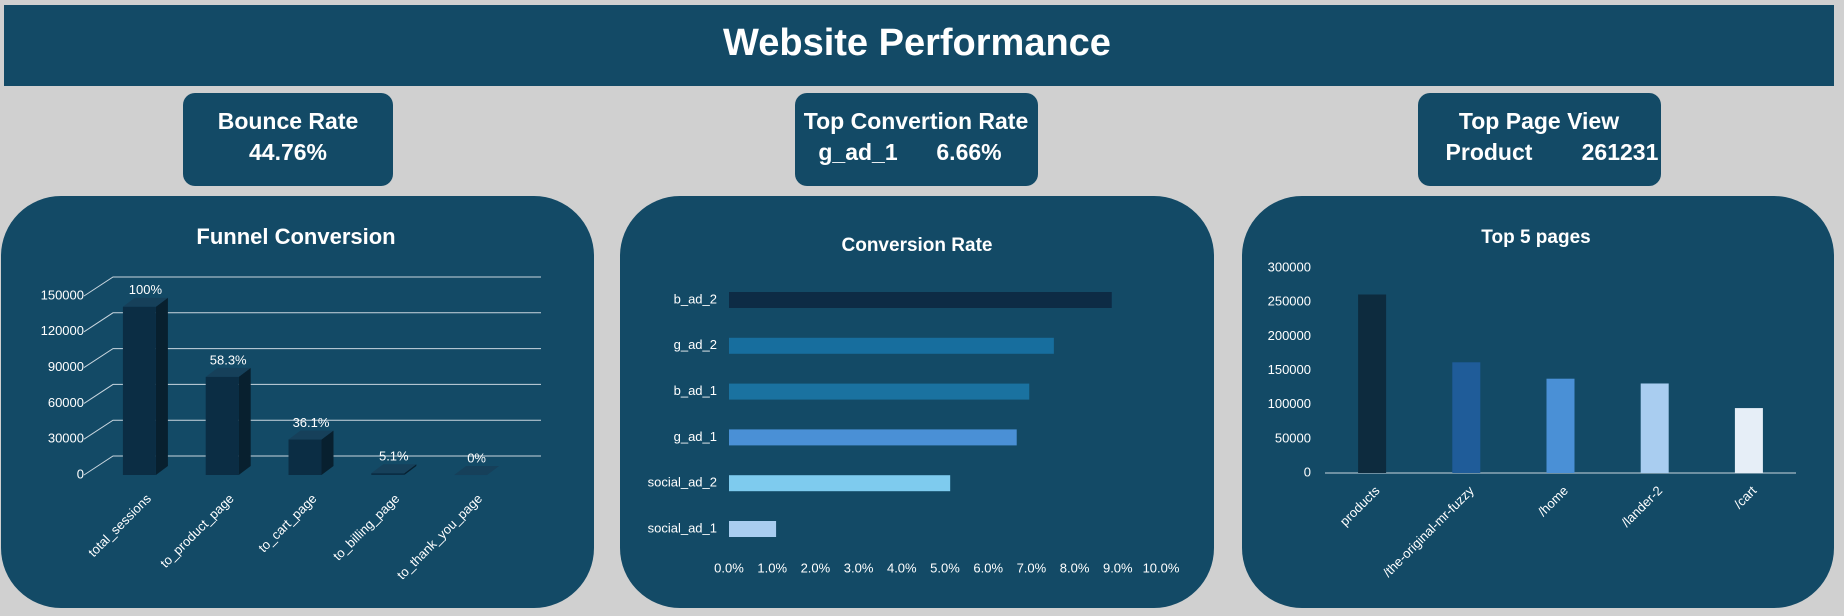 The height and width of the screenshot is (616, 1844). I want to click on y-tick-label: b_ad_1, so click(695, 390).